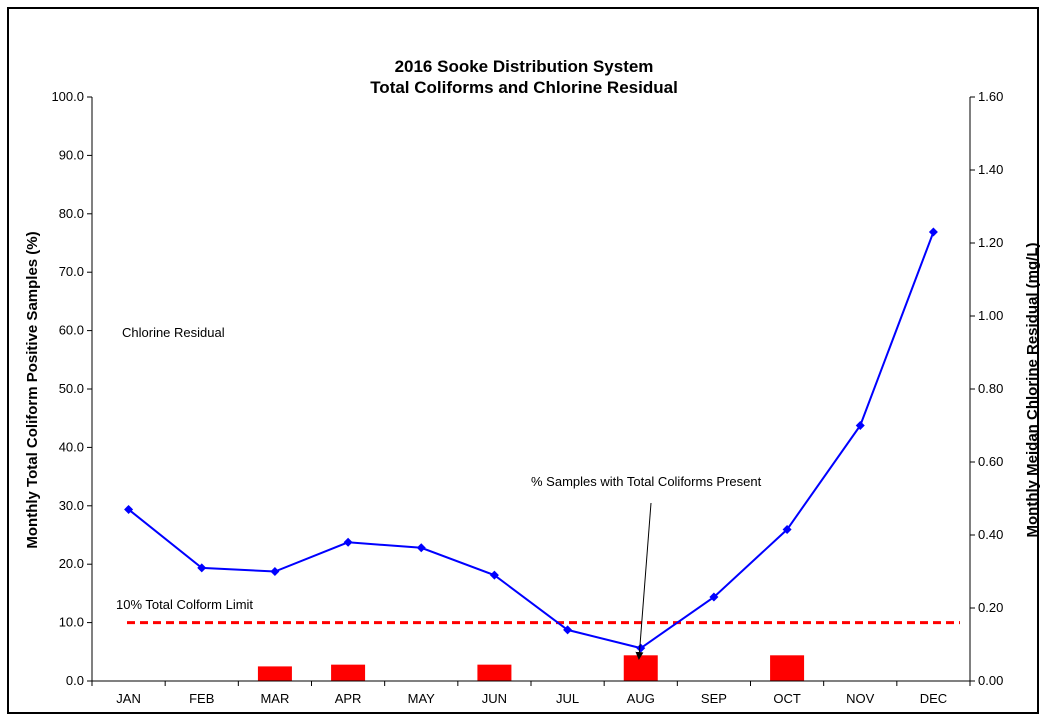 This screenshot has width=1047, height=722. I want to click on x-tick-label: APR, so click(348, 698).